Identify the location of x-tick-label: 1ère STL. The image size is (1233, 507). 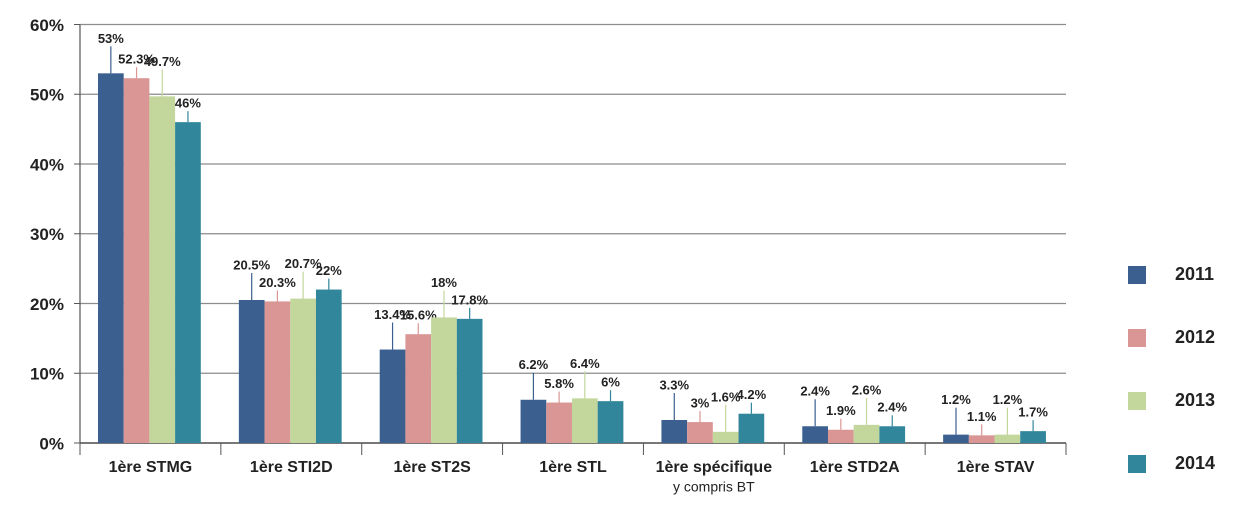
(573, 467).